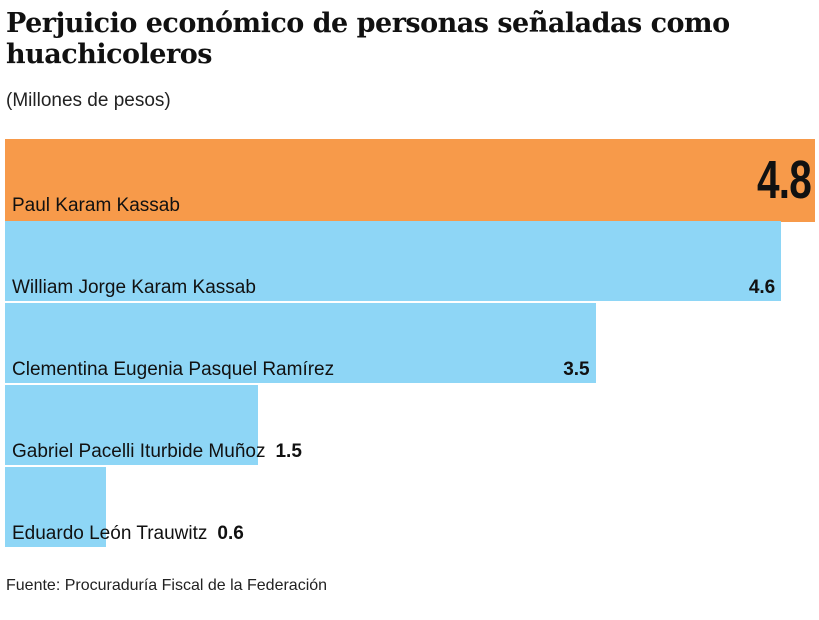  I want to click on chart-subtitle: (Millones de pesos), so click(88, 100).